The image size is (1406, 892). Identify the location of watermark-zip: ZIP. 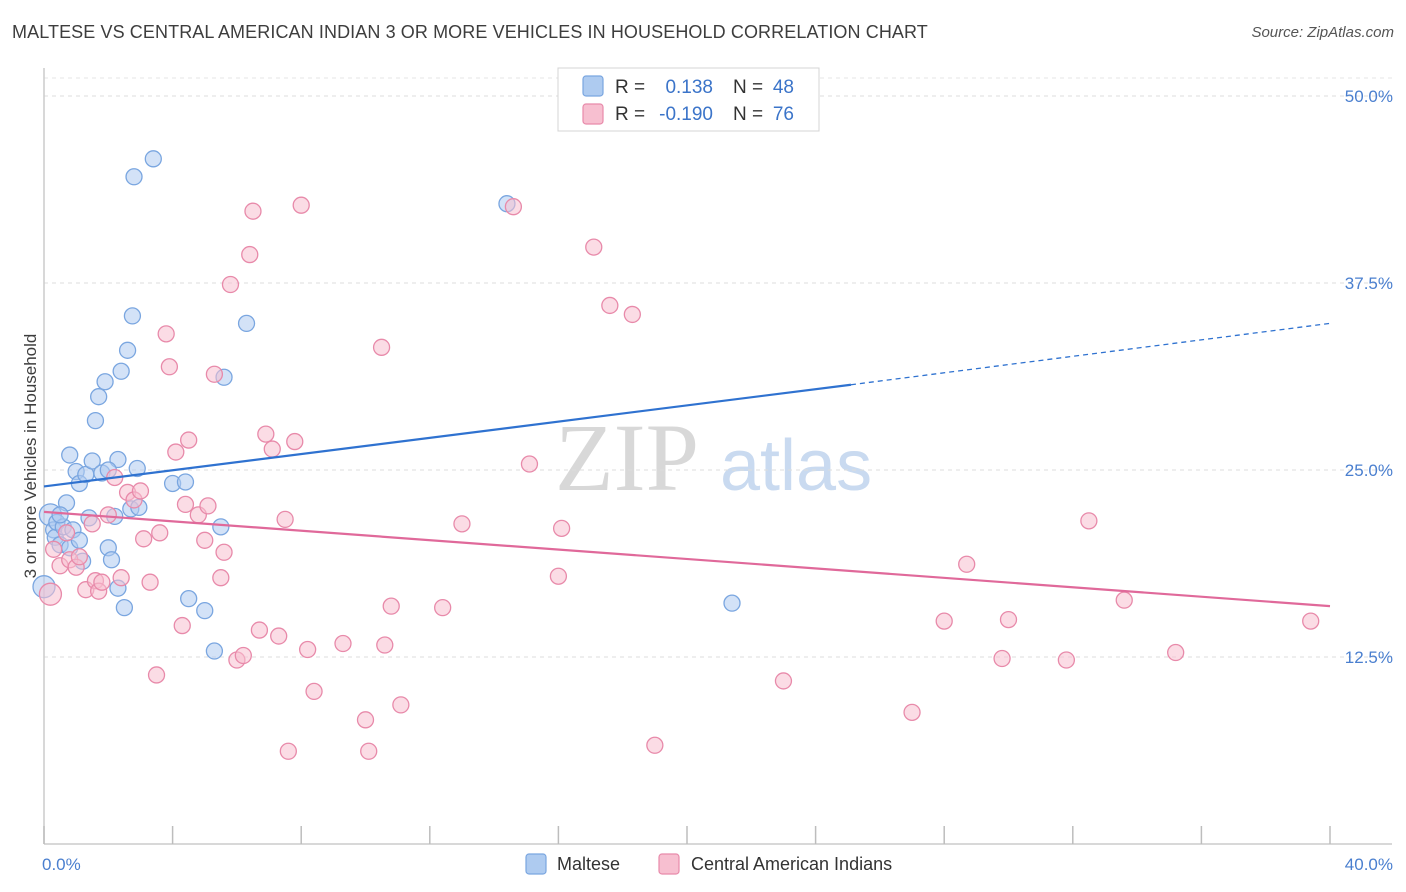
(627, 457).